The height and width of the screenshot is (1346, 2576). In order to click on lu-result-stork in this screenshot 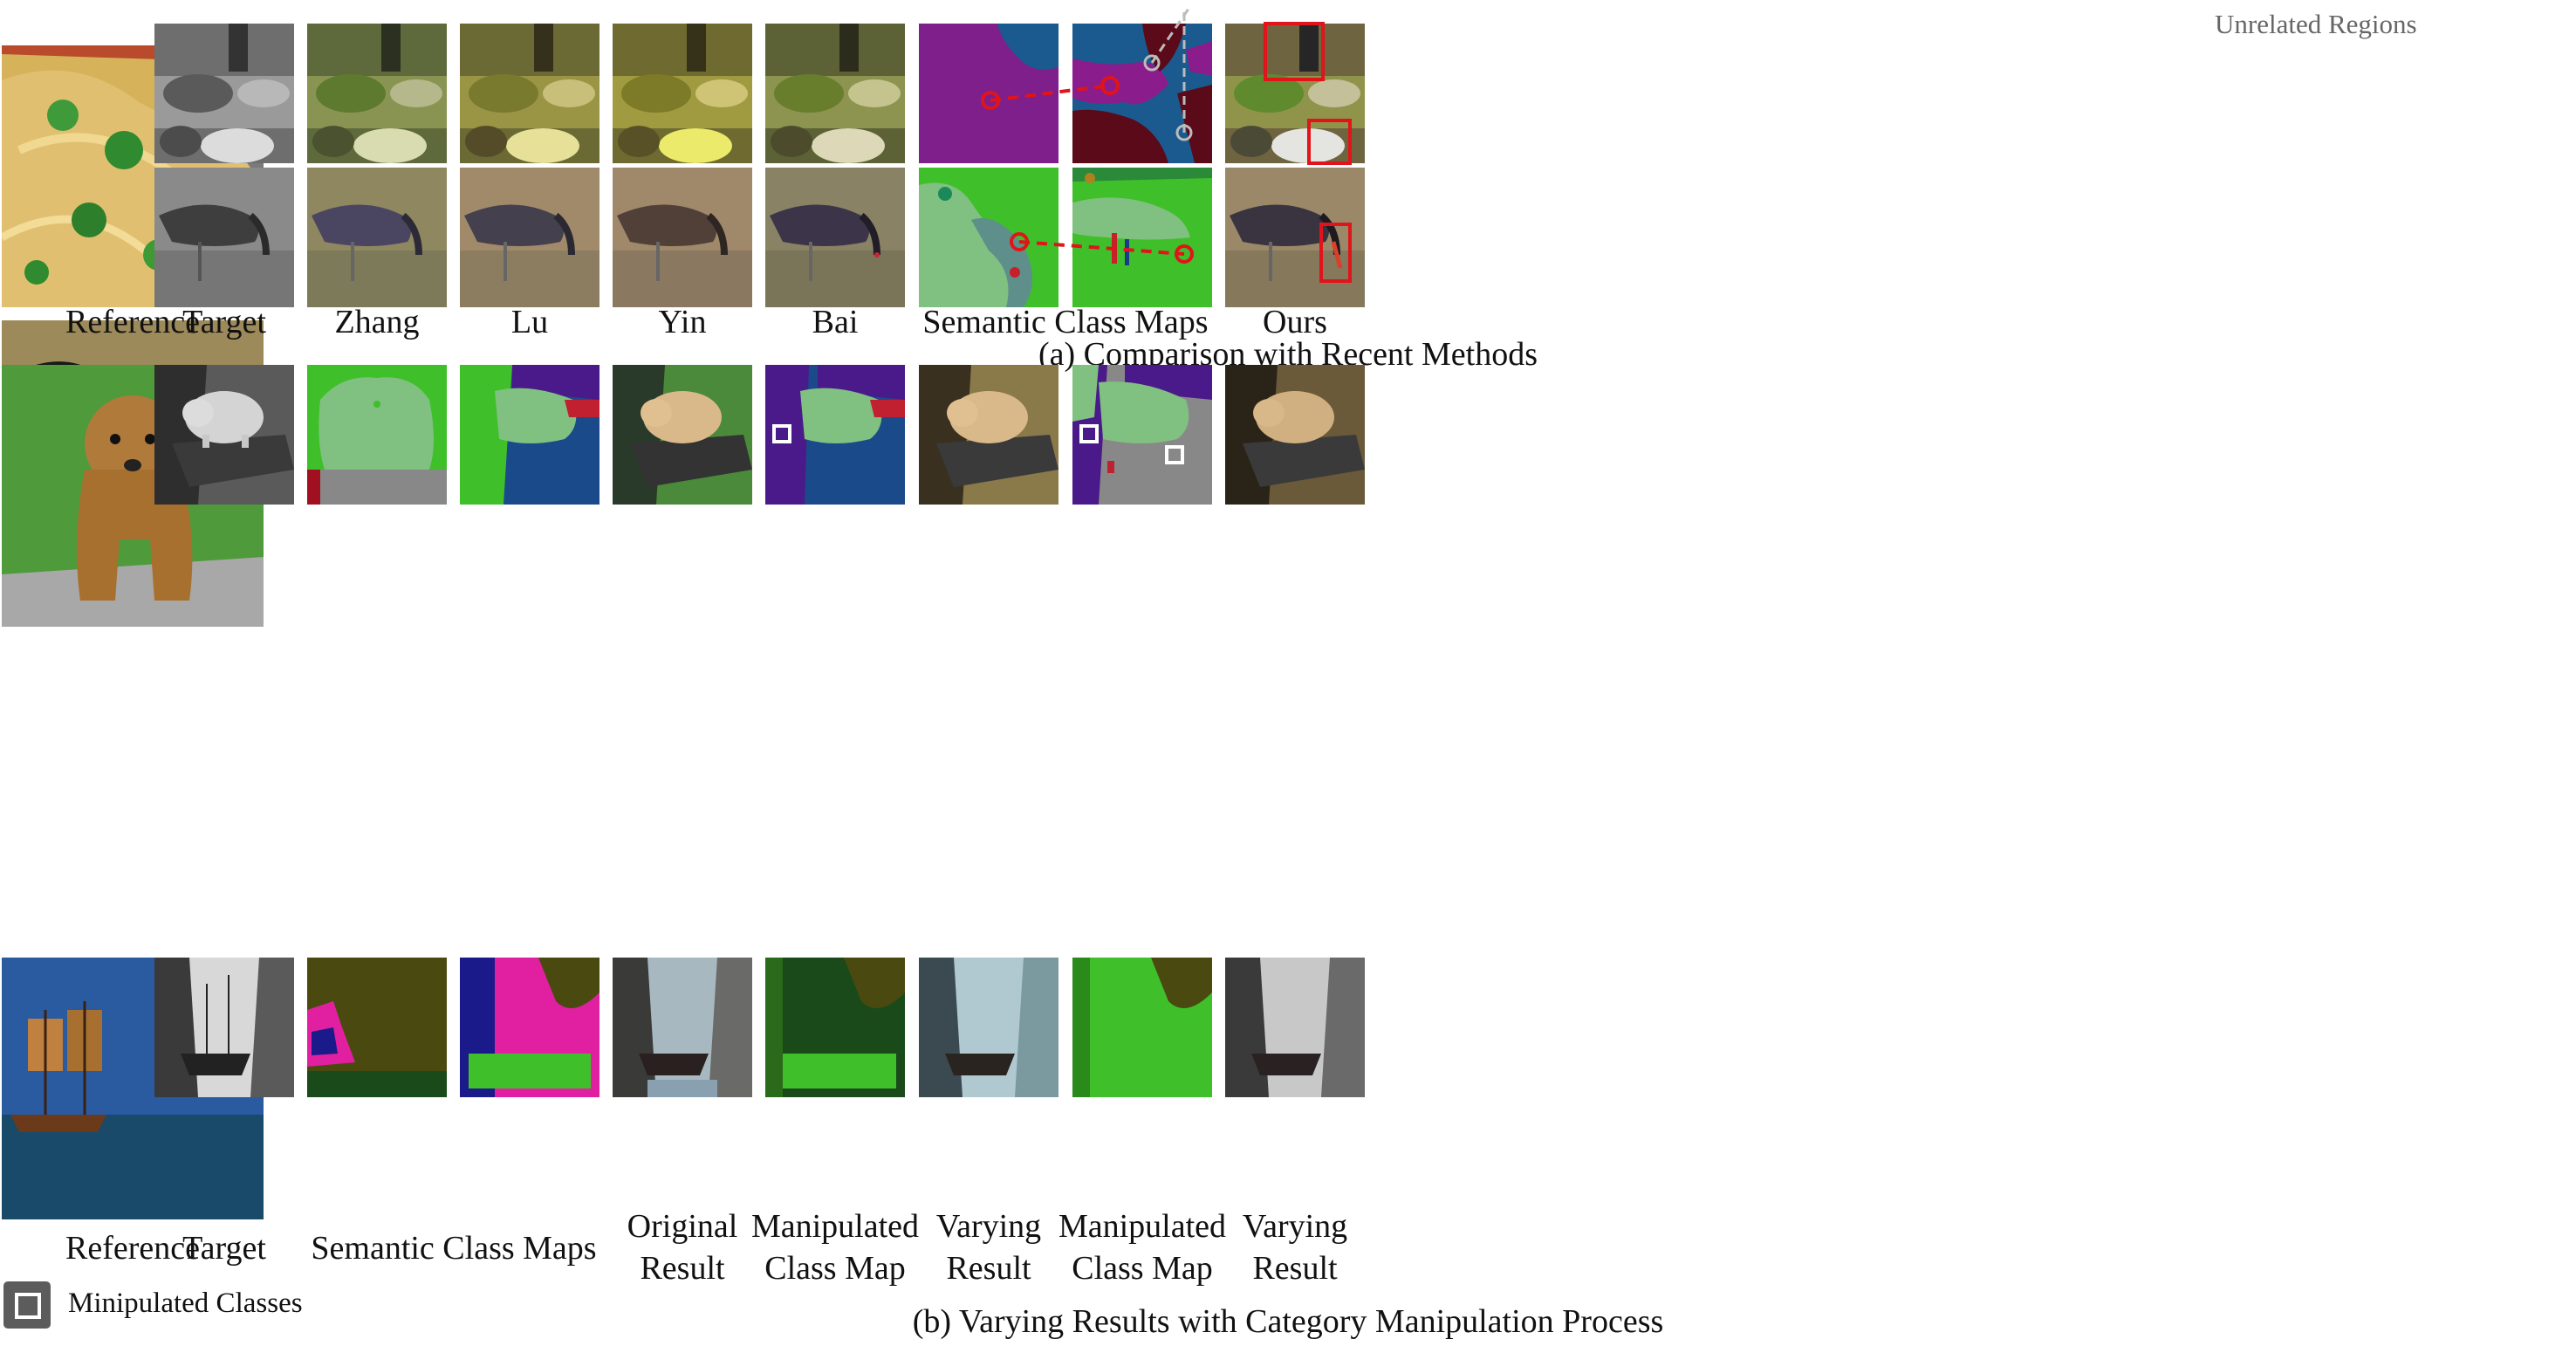, I will do `click(530, 237)`.